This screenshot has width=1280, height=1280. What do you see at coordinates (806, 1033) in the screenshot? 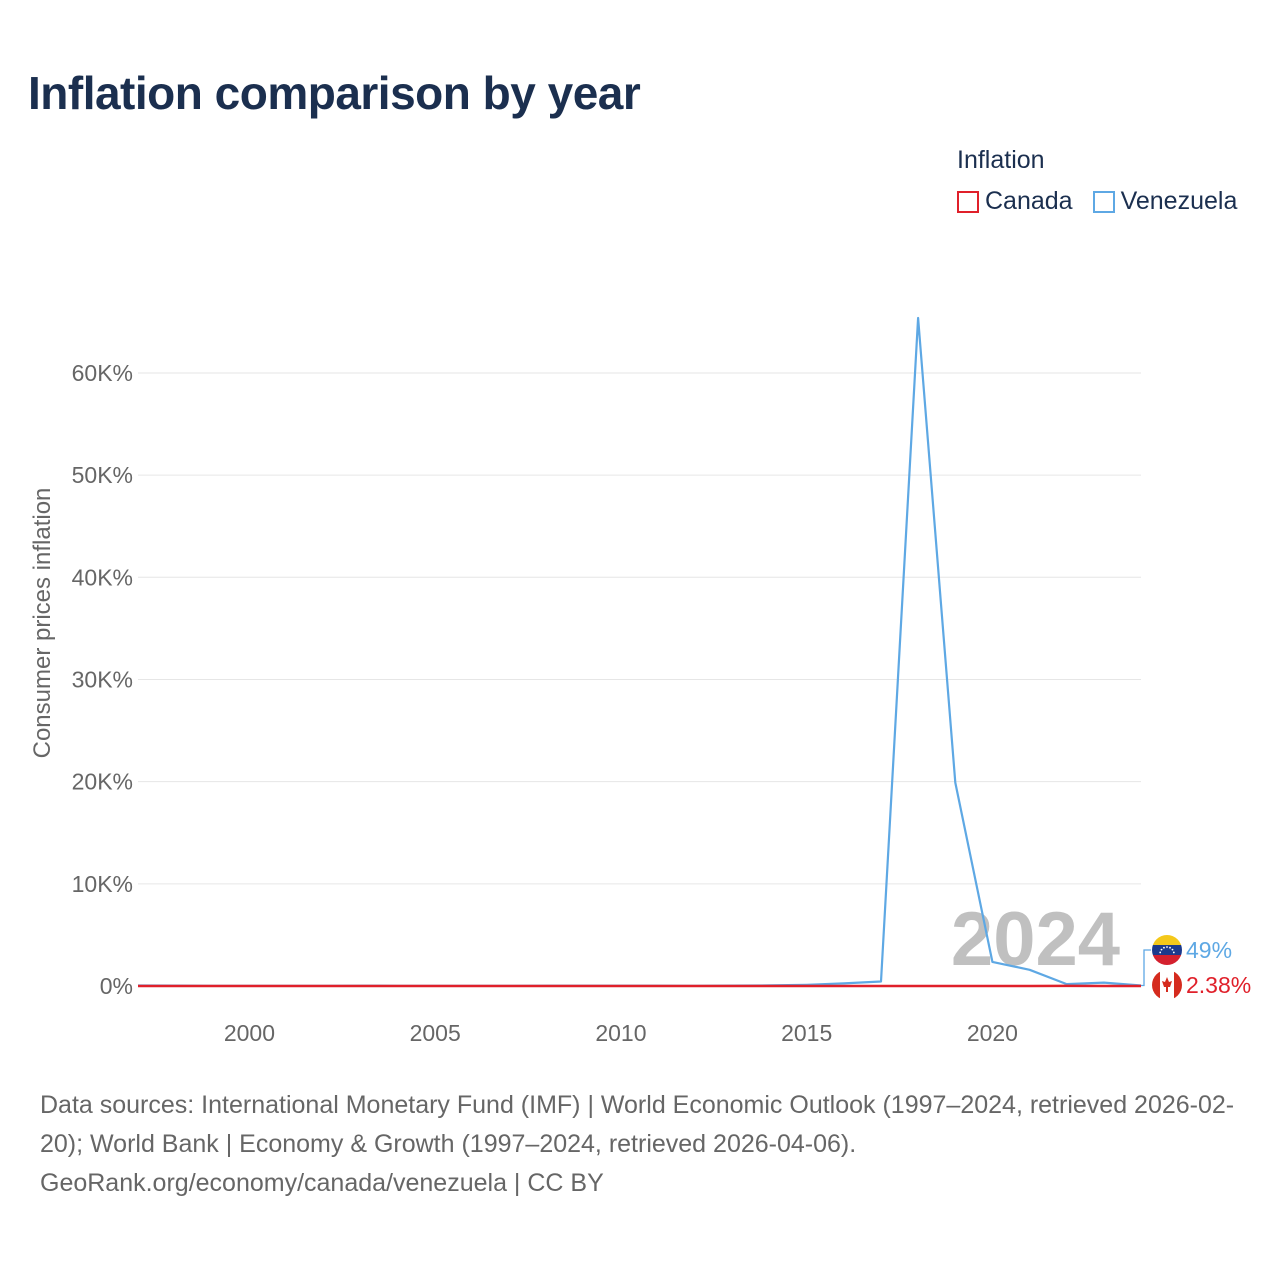
I see `x-tick-label: 2015` at bounding box center [806, 1033].